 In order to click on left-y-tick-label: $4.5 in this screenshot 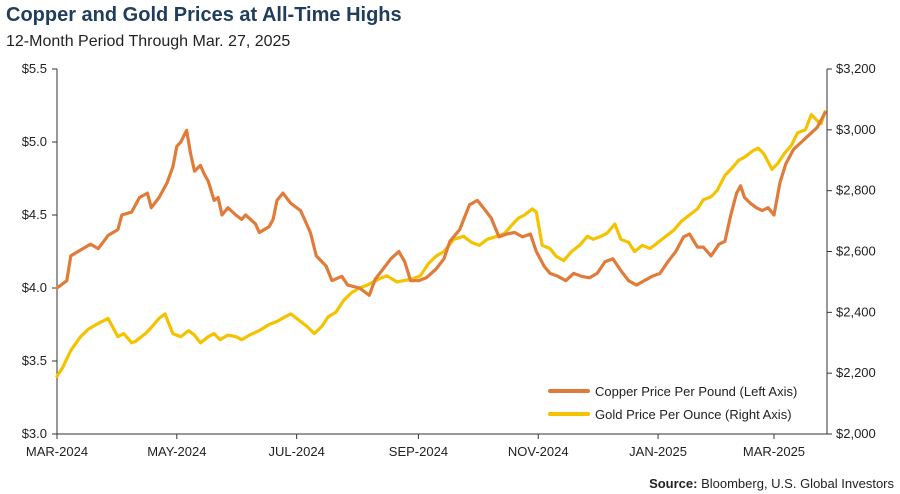, I will do `click(34, 214)`.